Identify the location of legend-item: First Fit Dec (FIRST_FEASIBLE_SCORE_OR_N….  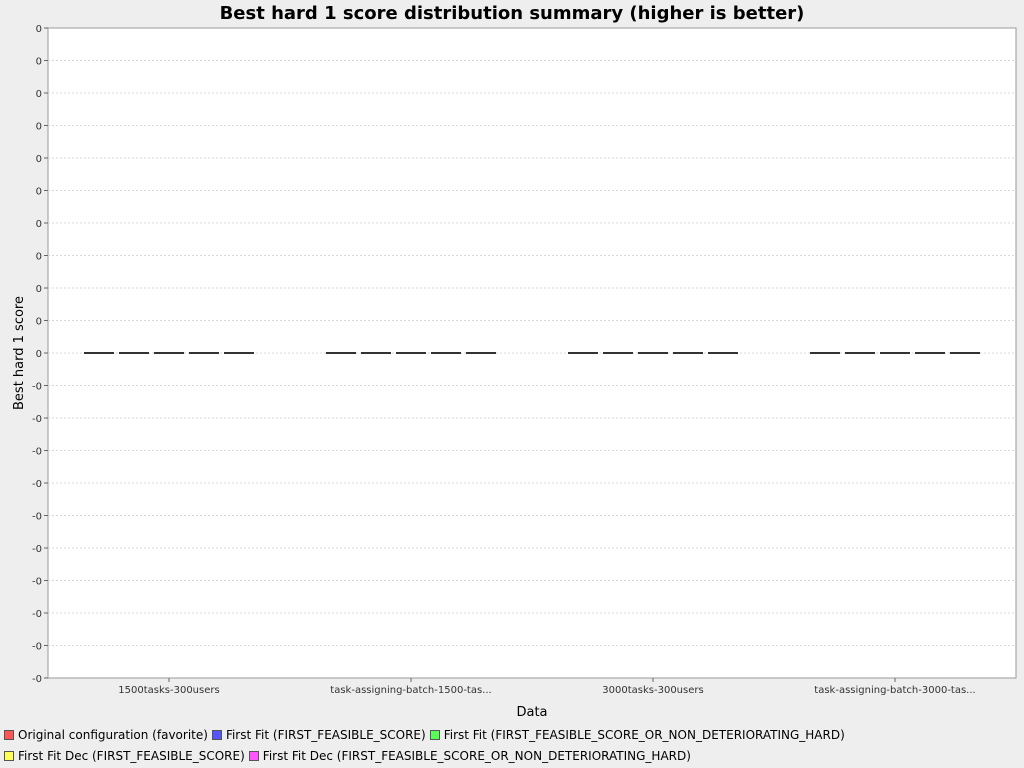
(469, 756).